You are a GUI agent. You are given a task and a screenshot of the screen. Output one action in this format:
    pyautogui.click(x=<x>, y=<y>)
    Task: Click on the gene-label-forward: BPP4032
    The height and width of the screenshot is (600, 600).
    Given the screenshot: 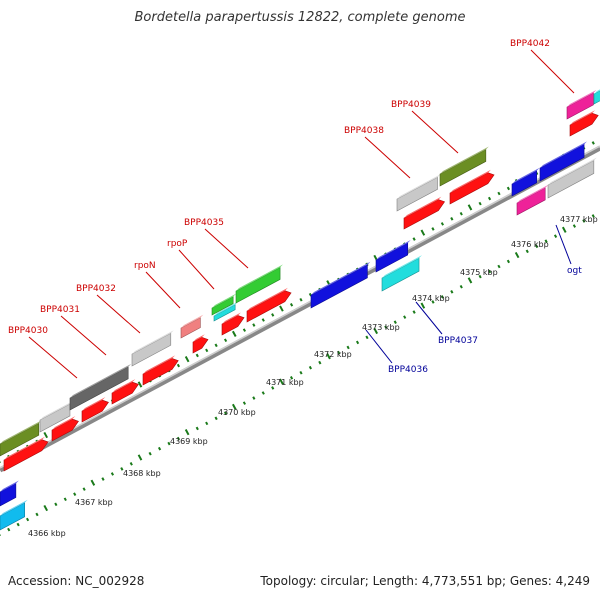 What is the action you would take?
    pyautogui.click(x=96, y=289)
    